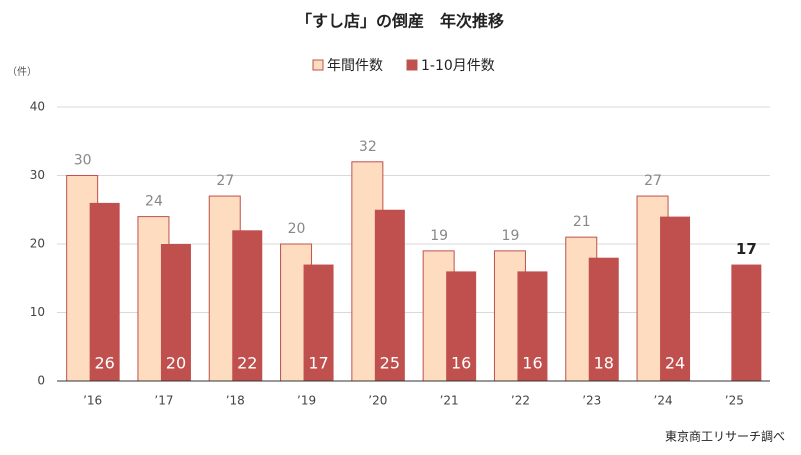 This screenshot has width=801, height=455. Describe the element at coordinates (449, 401) in the screenshot. I see `x-tick-label: ’21` at that location.